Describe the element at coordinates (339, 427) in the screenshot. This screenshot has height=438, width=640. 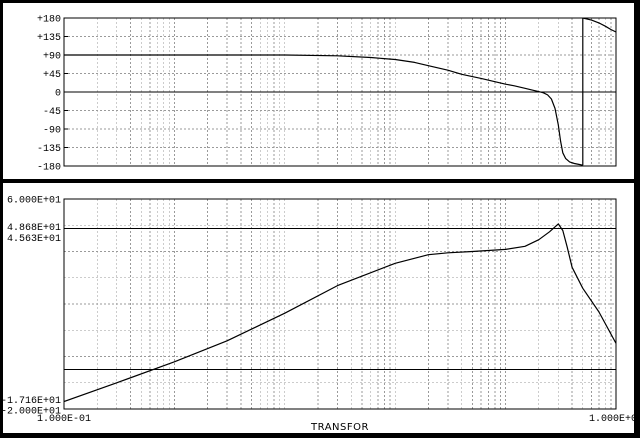
I see `magnitude-x-axis-title: TRANSFOR` at that location.